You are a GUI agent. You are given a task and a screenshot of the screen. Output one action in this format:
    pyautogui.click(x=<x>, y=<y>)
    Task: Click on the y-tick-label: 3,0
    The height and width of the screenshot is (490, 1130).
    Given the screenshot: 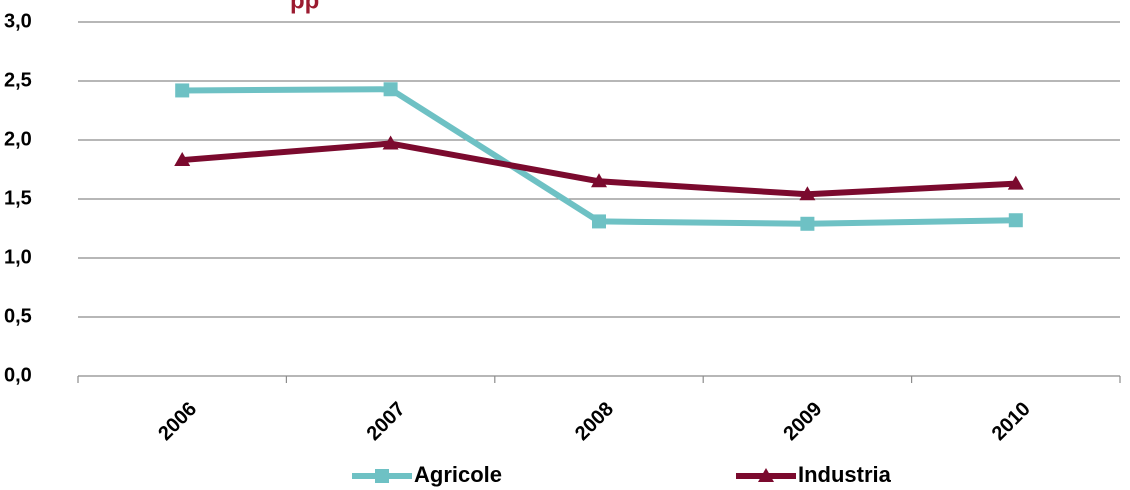 What is the action you would take?
    pyautogui.click(x=18, y=21)
    